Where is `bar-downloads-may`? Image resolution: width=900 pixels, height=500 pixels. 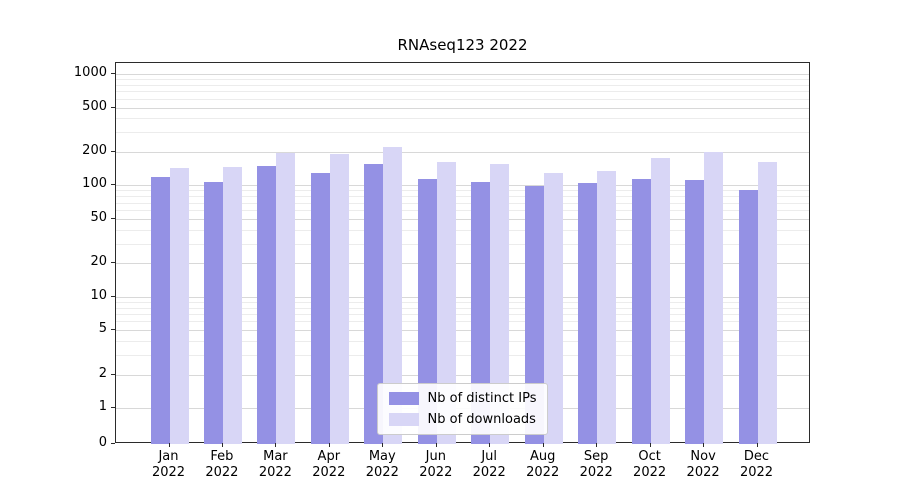
bar-downloads-may is located at coordinates (393, 295).